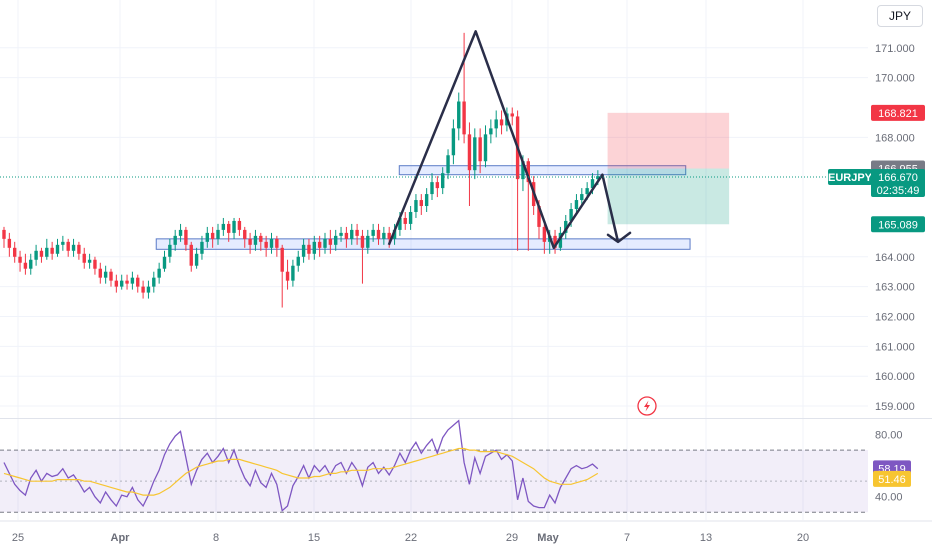 The image size is (932, 550). What do you see at coordinates (423, 207) in the screenshot?
I see `zones` at bounding box center [423, 207].